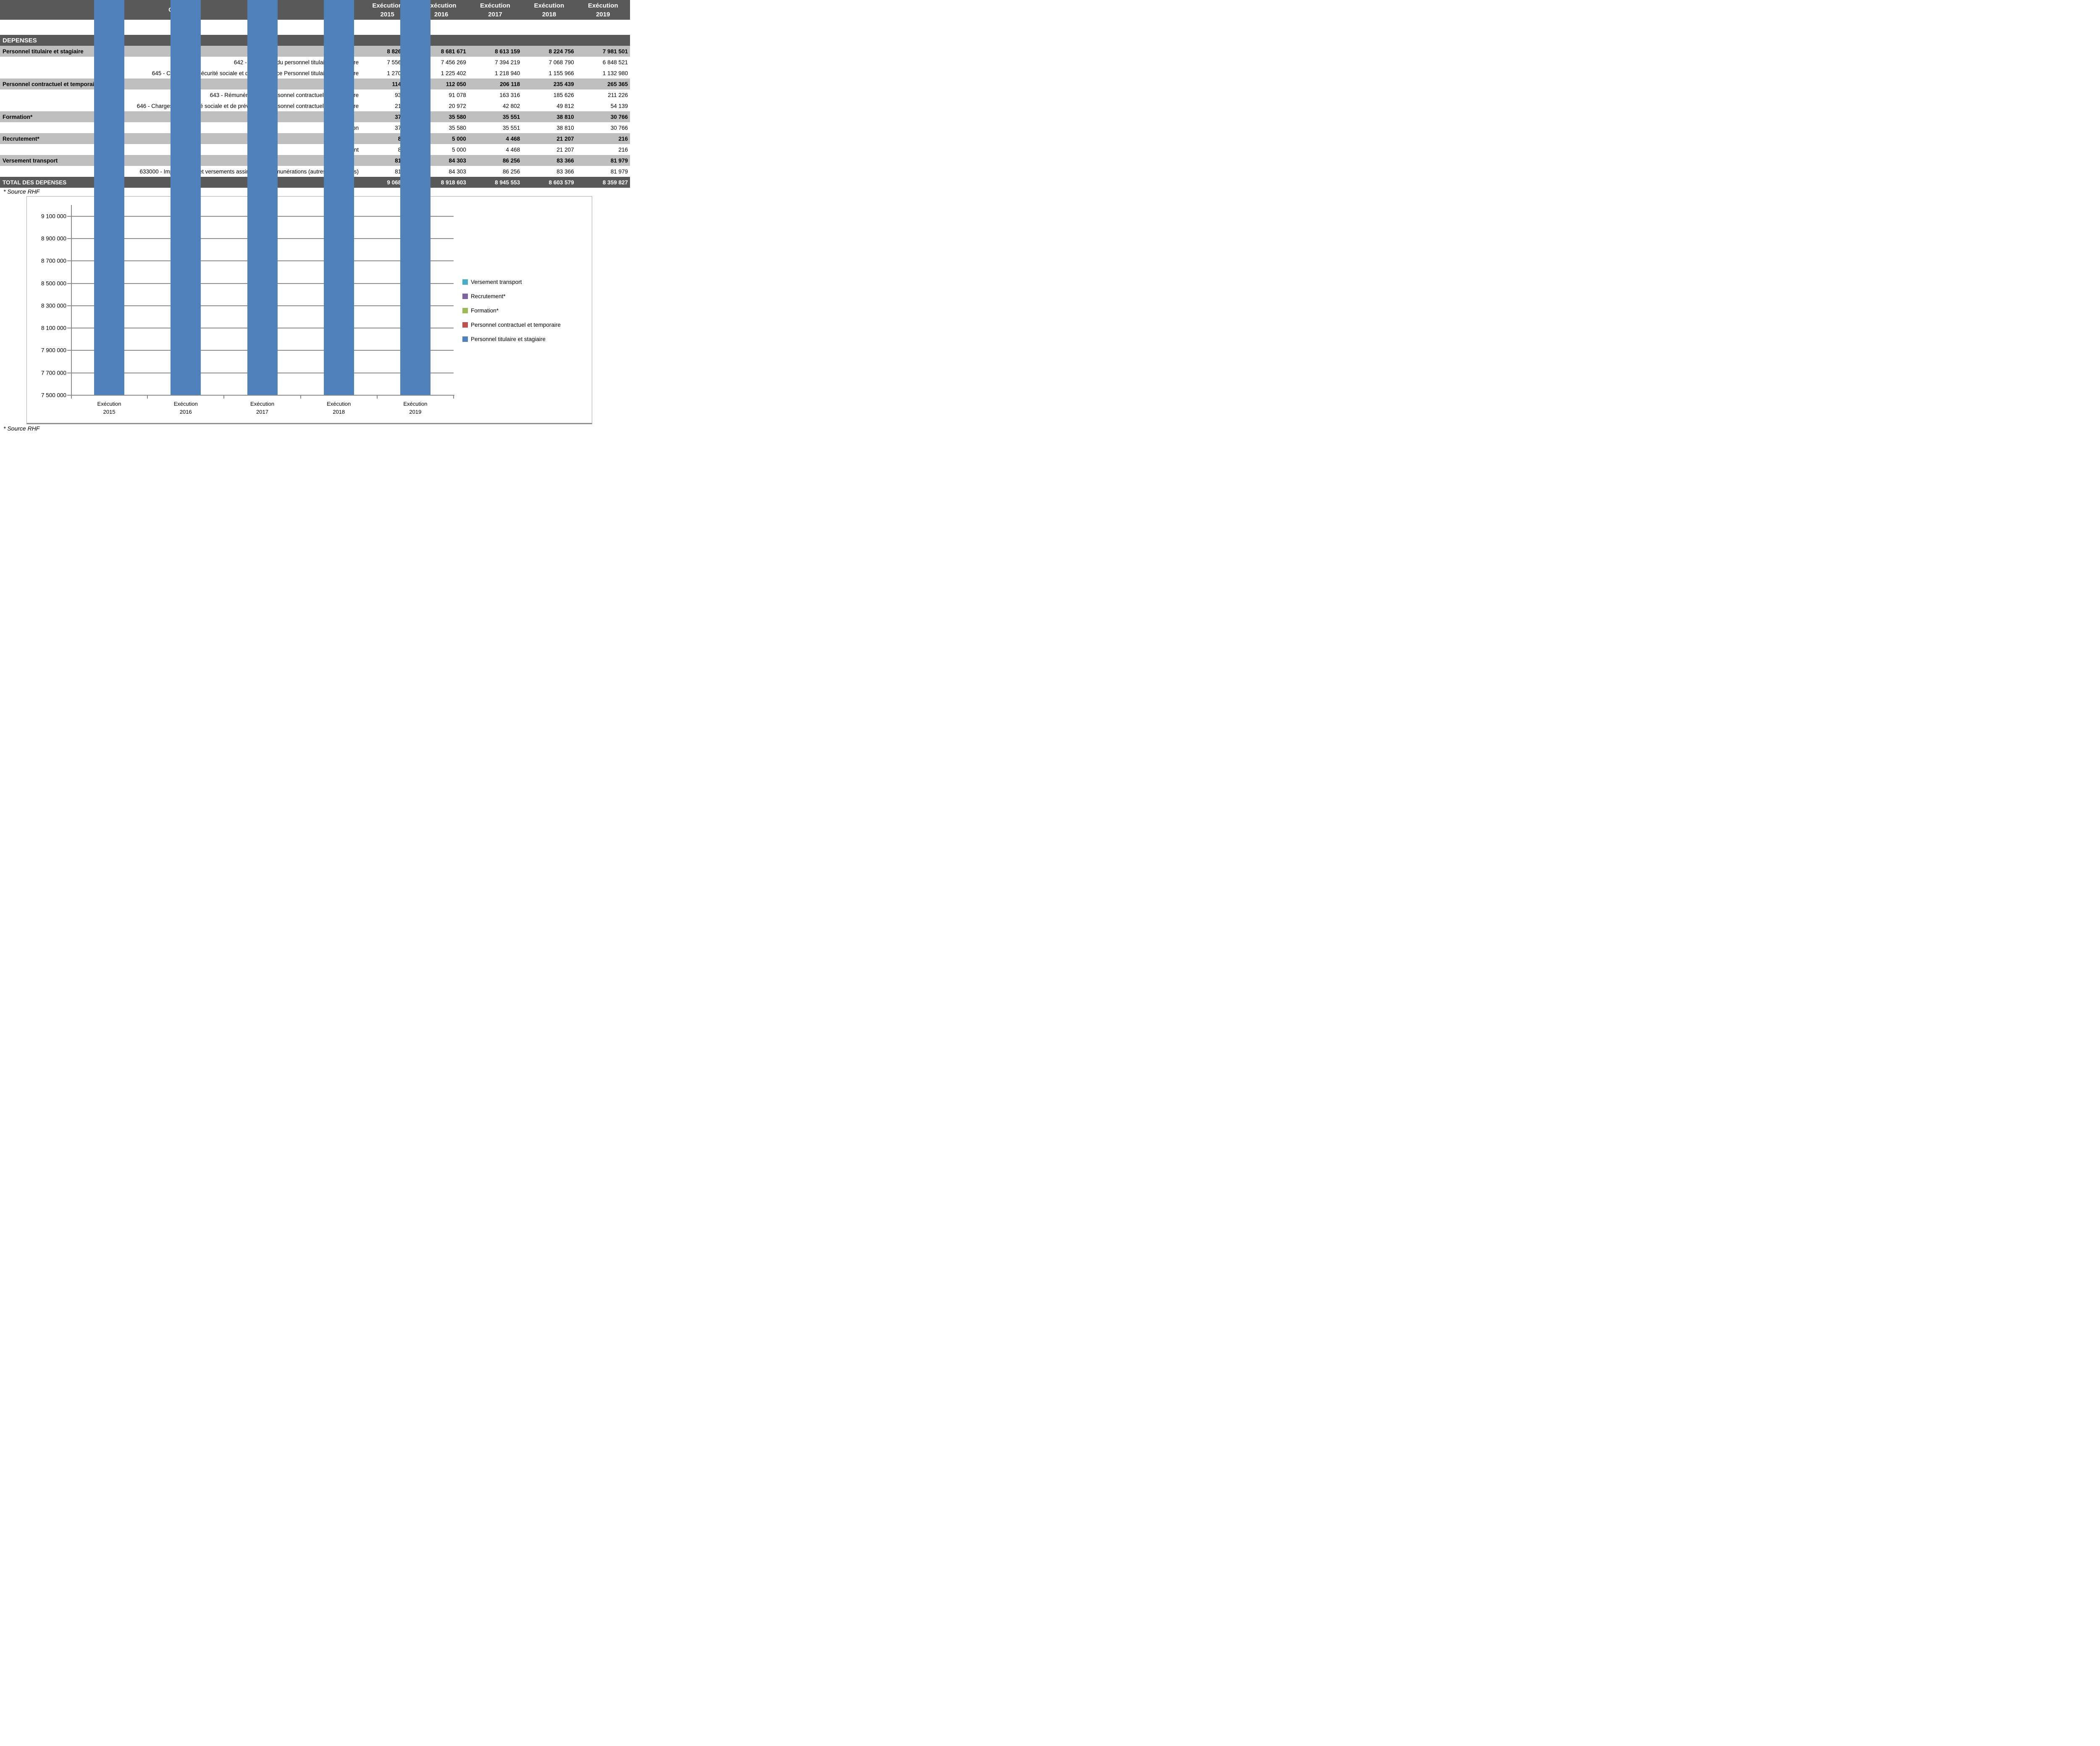  I want to click on y-axis-label: 8 700 000, so click(53, 260).